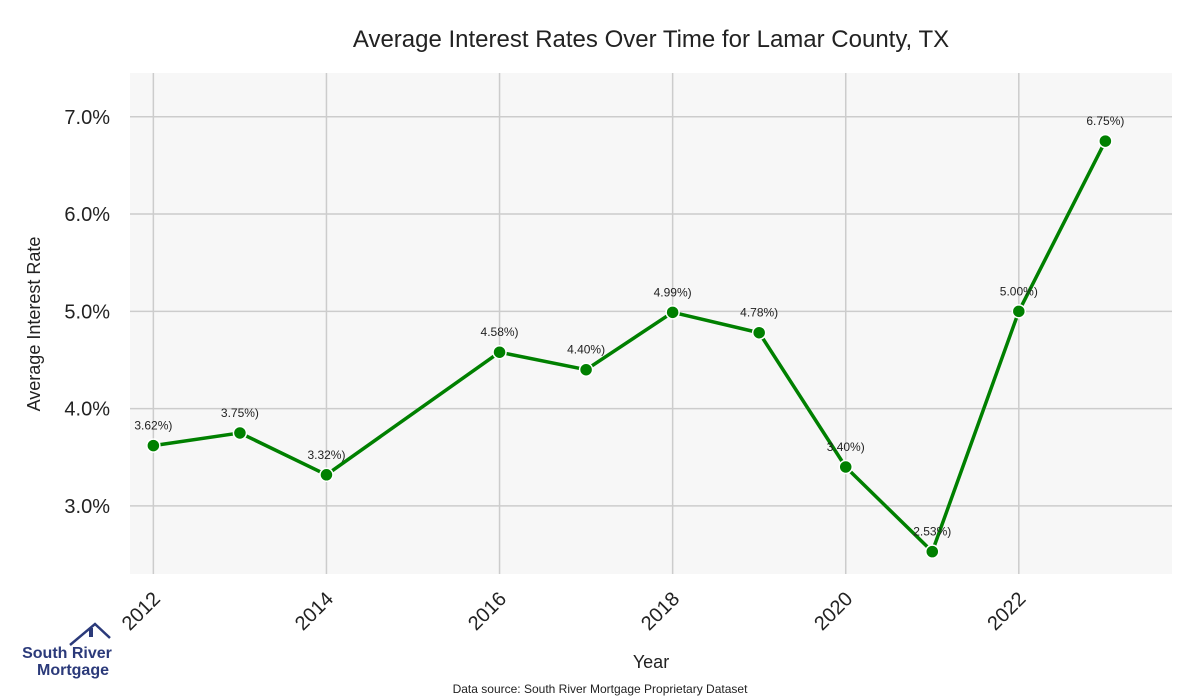 The width and height of the screenshot is (1200, 700). I want to click on data-label: 4.78%), so click(759, 313).